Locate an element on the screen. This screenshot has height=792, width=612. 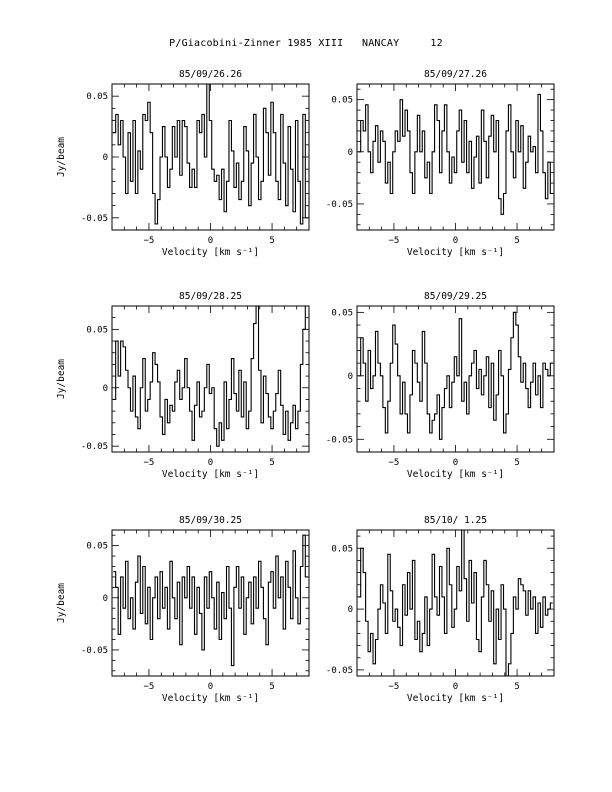
panel-title: 85/10/ 1.25 is located at coordinates (455, 520).